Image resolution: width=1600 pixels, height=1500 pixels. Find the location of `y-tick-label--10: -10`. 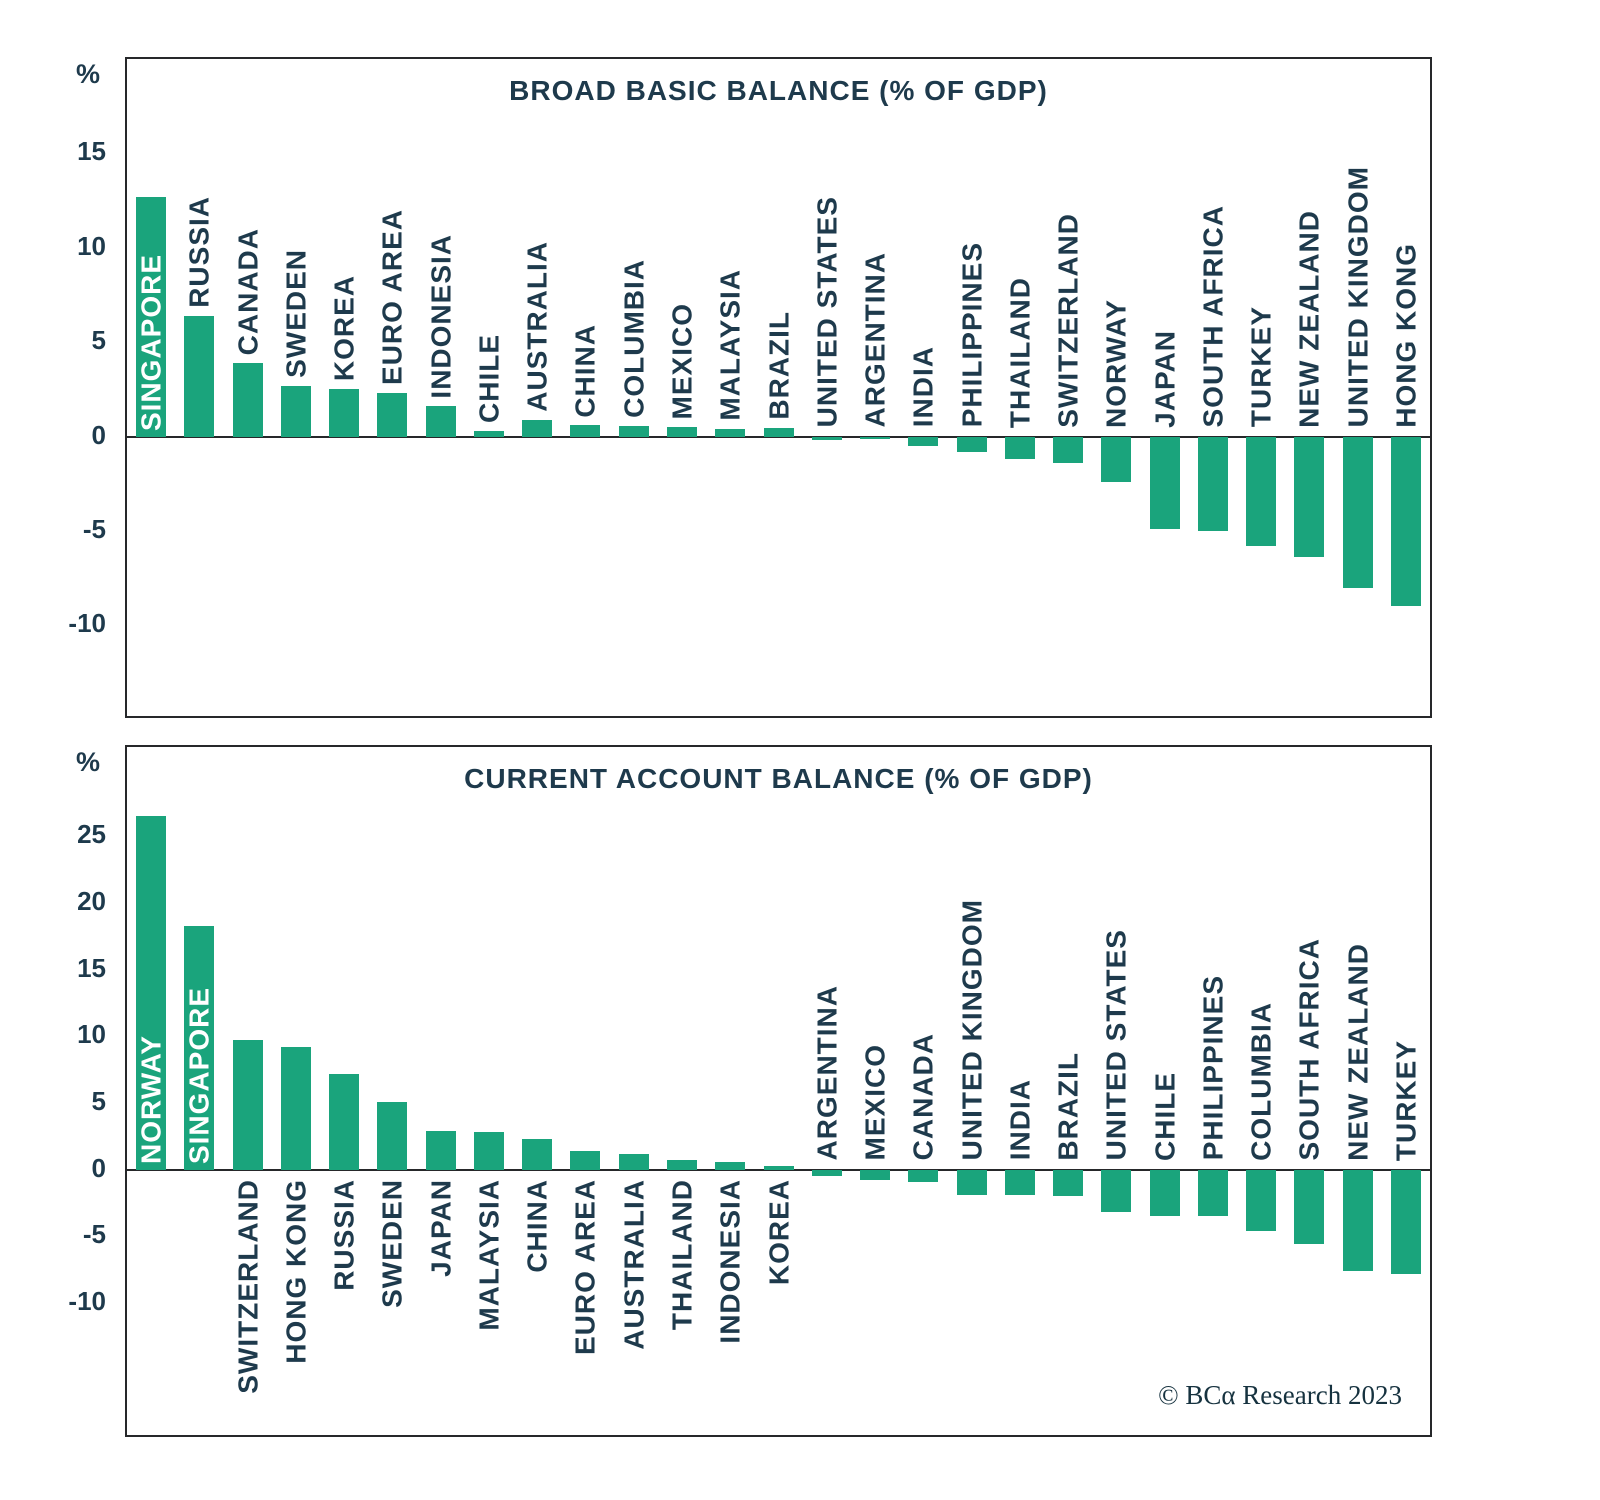

y-tick-label--10: -10 is located at coordinates (87, 1301).